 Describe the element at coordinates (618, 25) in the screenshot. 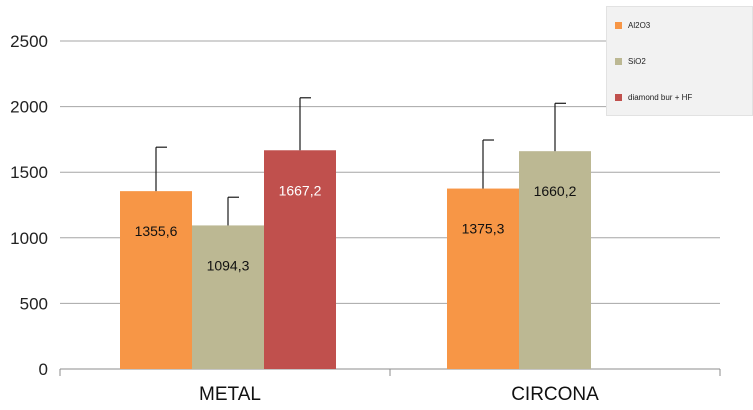

I see `legend-swatch-al2o3` at that location.